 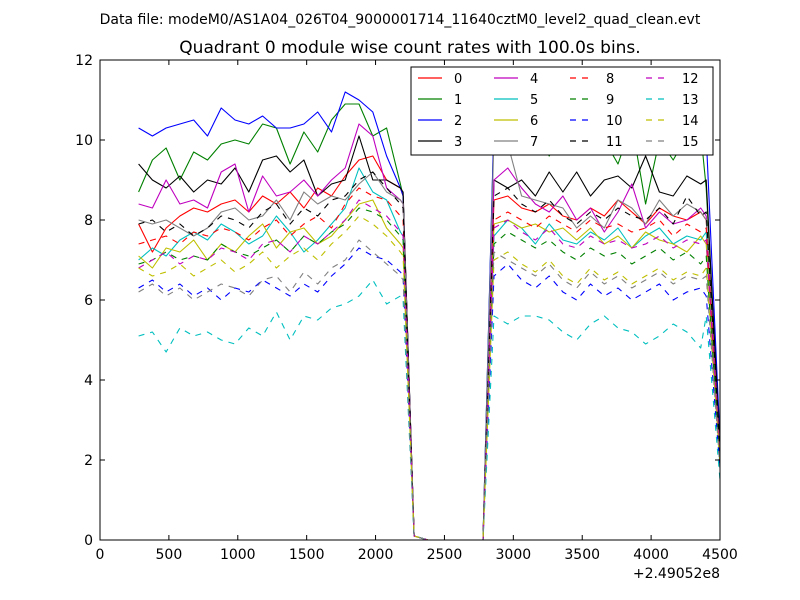 What do you see at coordinates (458, 100) in the screenshot?
I see `legend-label: 1` at bounding box center [458, 100].